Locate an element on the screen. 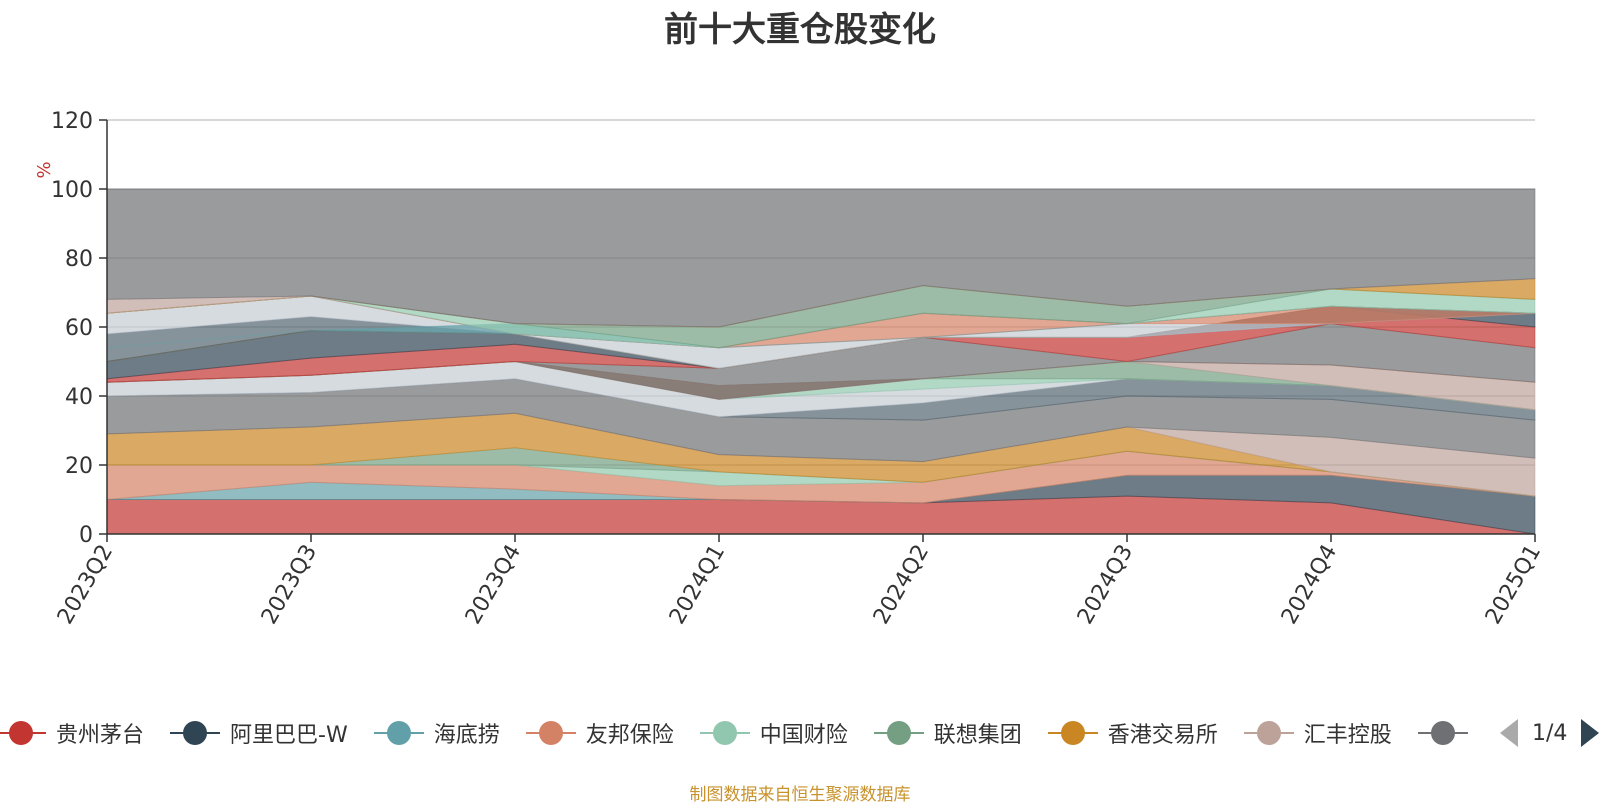  legend-item: 阿里巴巴-W is located at coordinates (259, 733).